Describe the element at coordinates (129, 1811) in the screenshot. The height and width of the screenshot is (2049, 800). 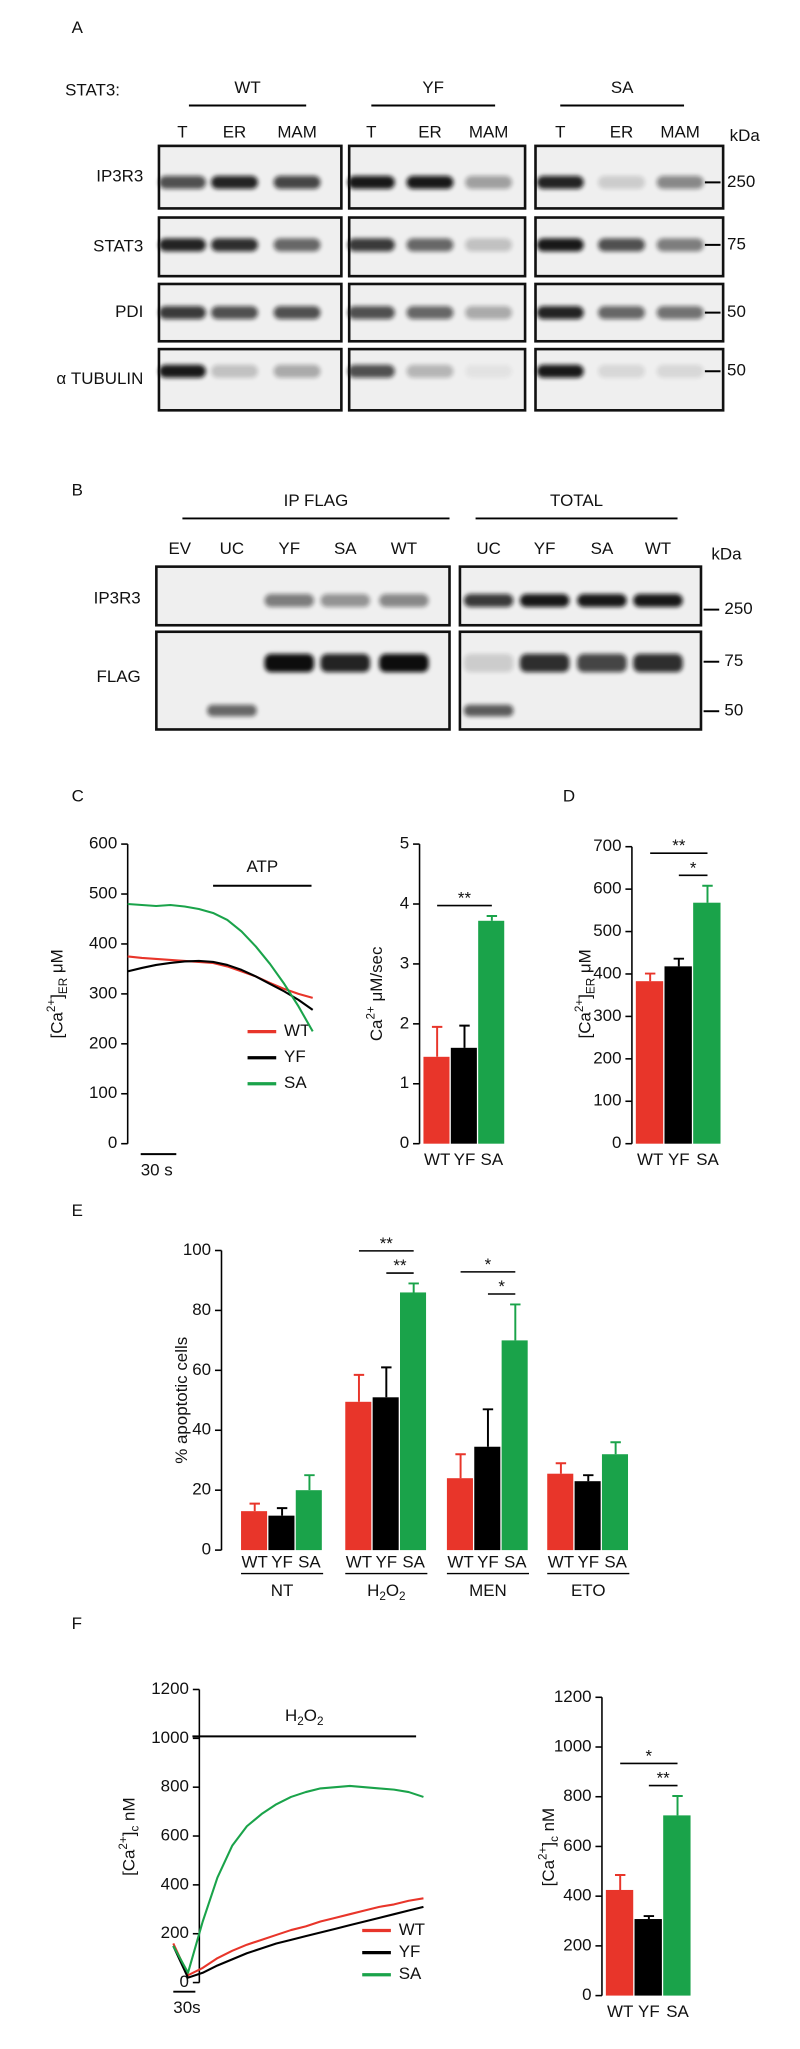
I see `text-part: nM` at that location.